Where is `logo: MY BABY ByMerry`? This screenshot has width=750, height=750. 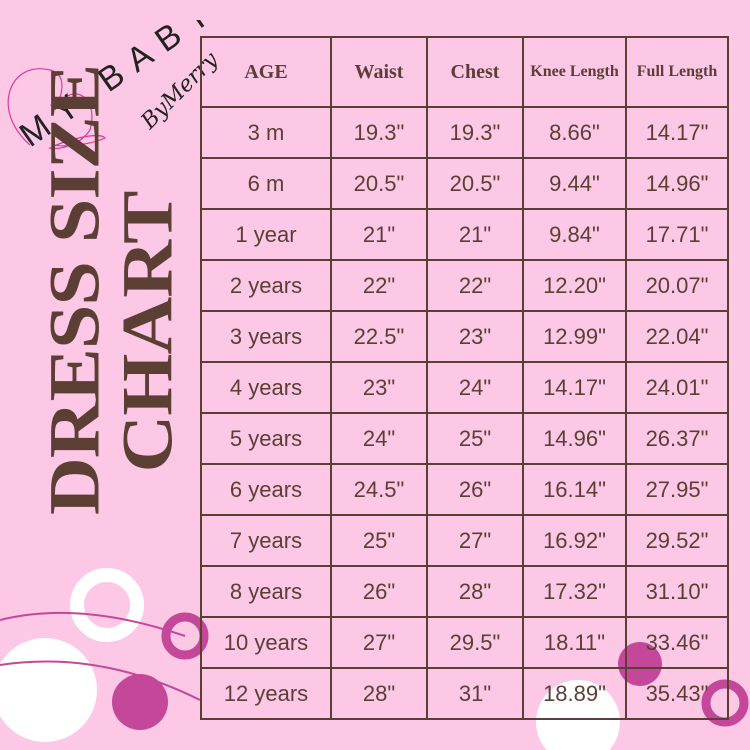 logo: MY BABY ByMerry is located at coordinates (117, 87).